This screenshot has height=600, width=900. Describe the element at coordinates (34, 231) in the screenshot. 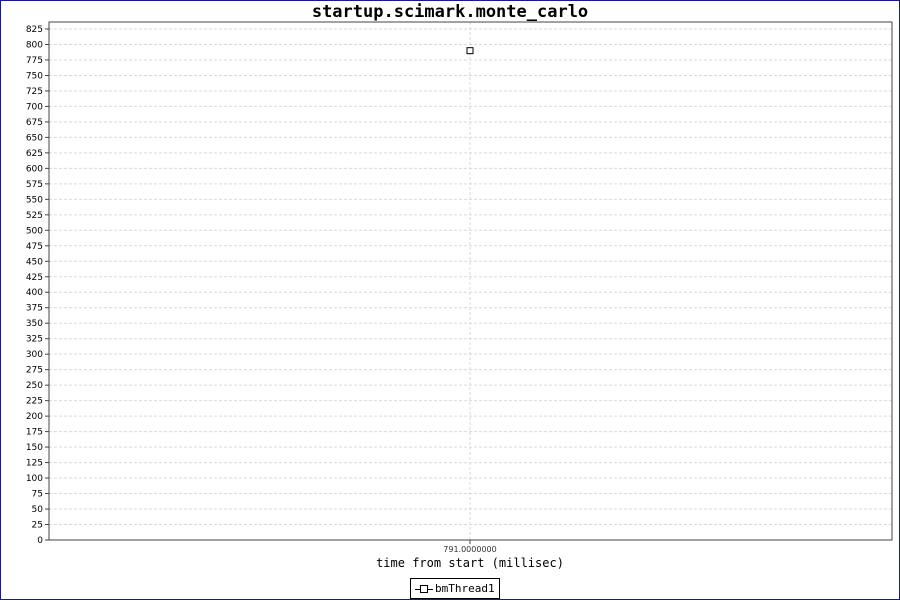

I see `y-tick-label: 500` at that location.